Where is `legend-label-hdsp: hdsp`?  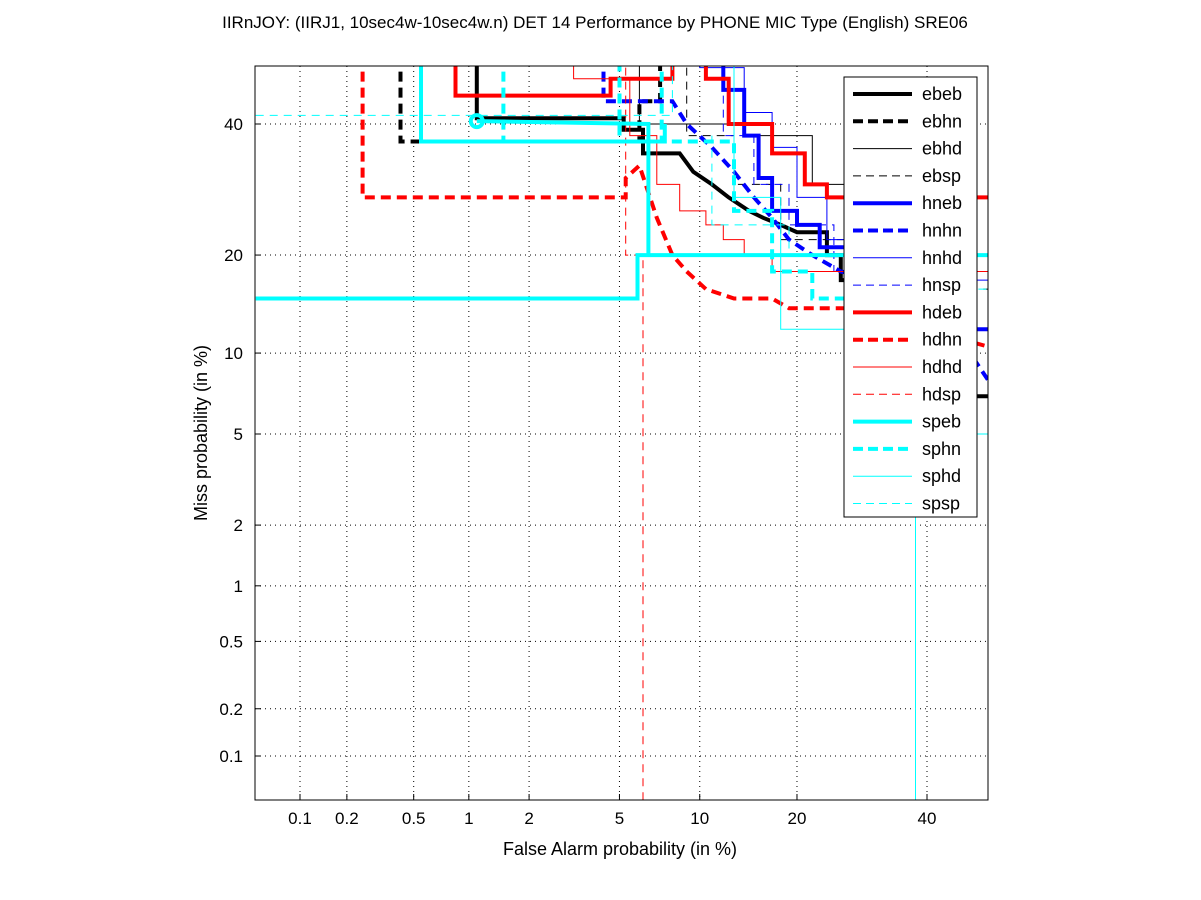 legend-label-hdsp: hdsp is located at coordinates (941, 394).